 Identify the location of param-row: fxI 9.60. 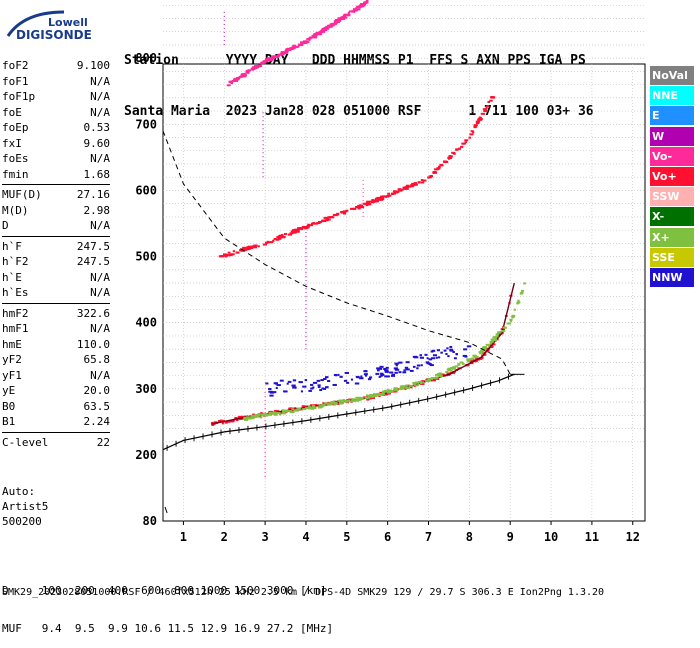
(56, 144).